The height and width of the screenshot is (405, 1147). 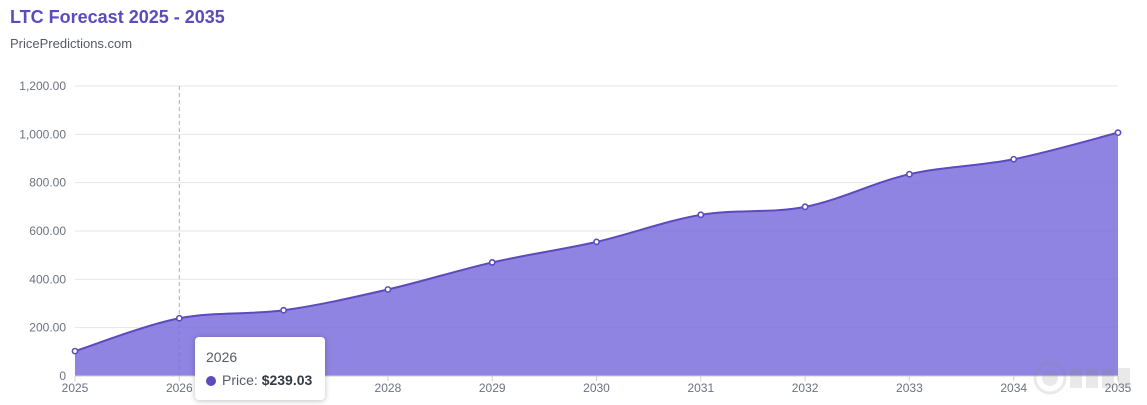 What do you see at coordinates (211, 381) in the screenshot?
I see `series-color-dot` at bounding box center [211, 381].